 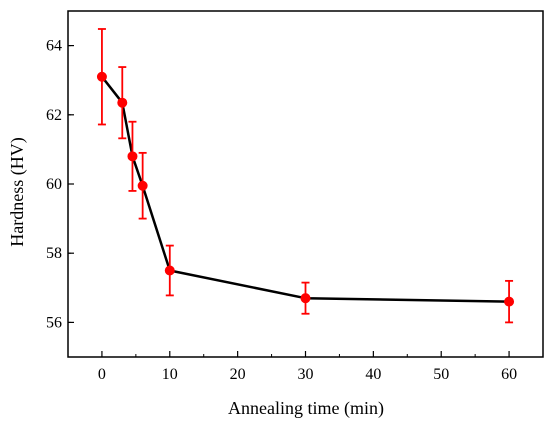 What do you see at coordinates (306, 374) in the screenshot?
I see `x-tick-label: 30` at bounding box center [306, 374].